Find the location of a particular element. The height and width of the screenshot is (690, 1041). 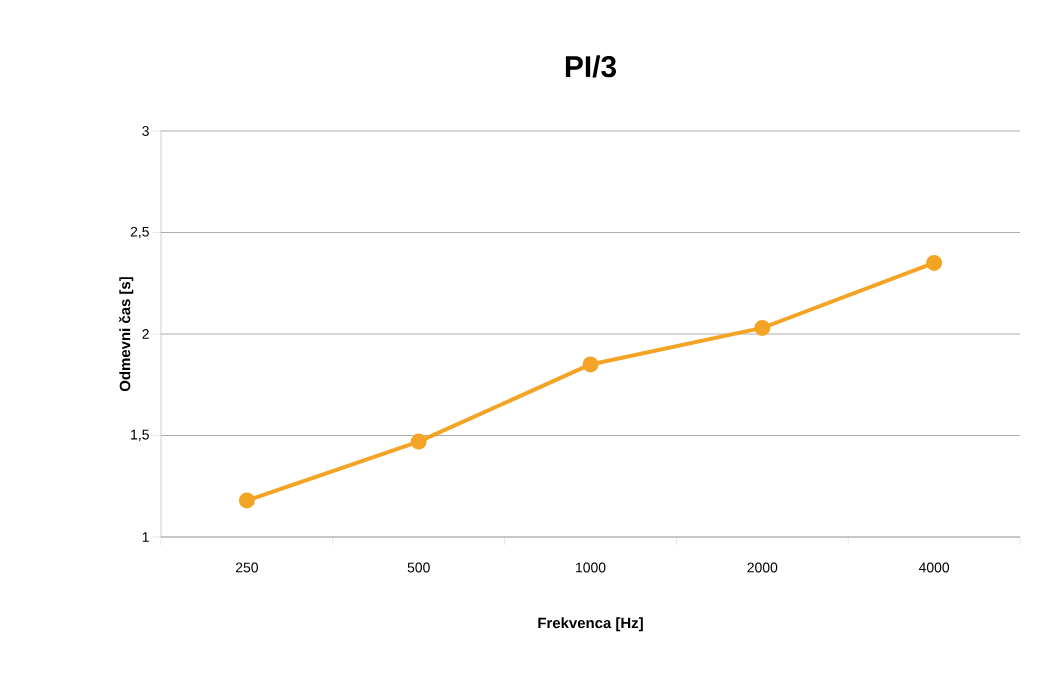

x-tick-label: 2000 is located at coordinates (762, 567).